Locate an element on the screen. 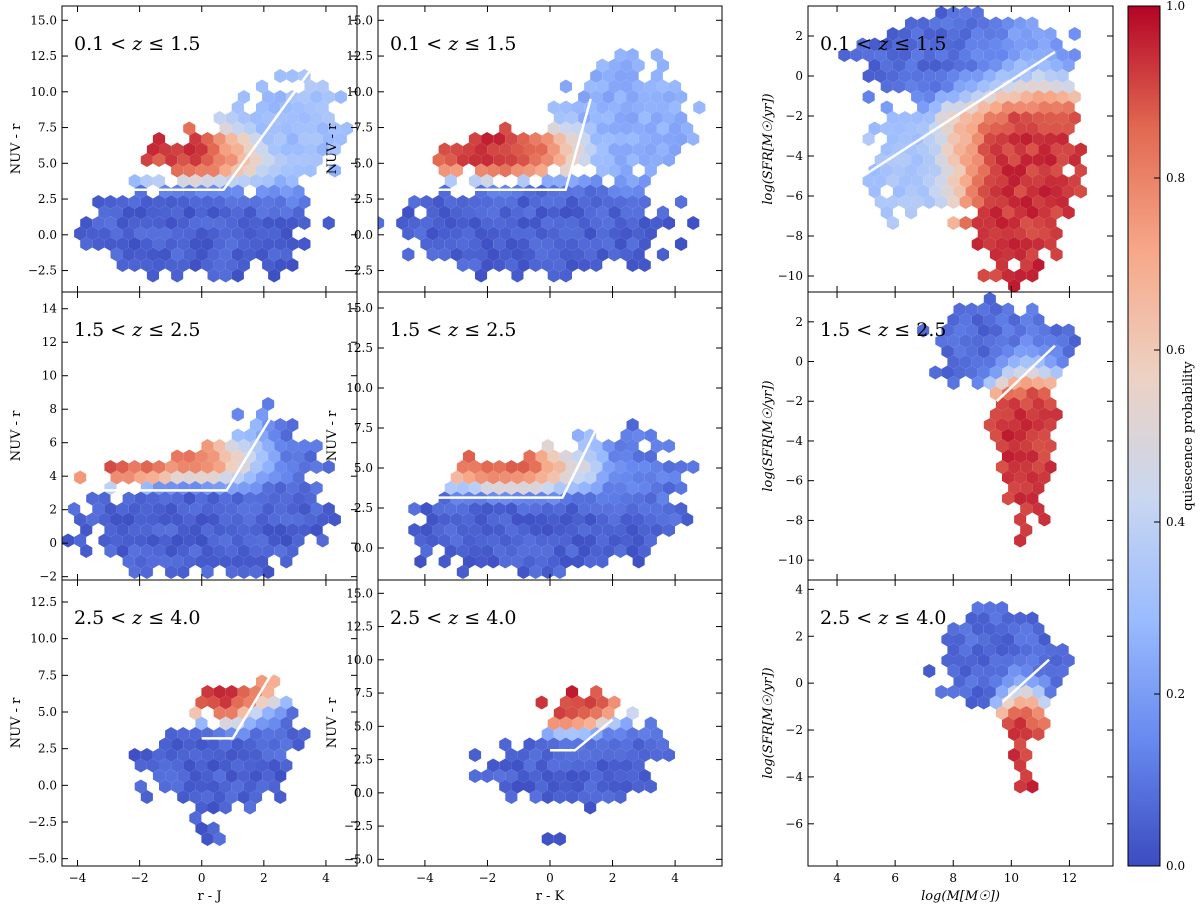  y-tick-label: 5.0 is located at coordinates (363, 468).